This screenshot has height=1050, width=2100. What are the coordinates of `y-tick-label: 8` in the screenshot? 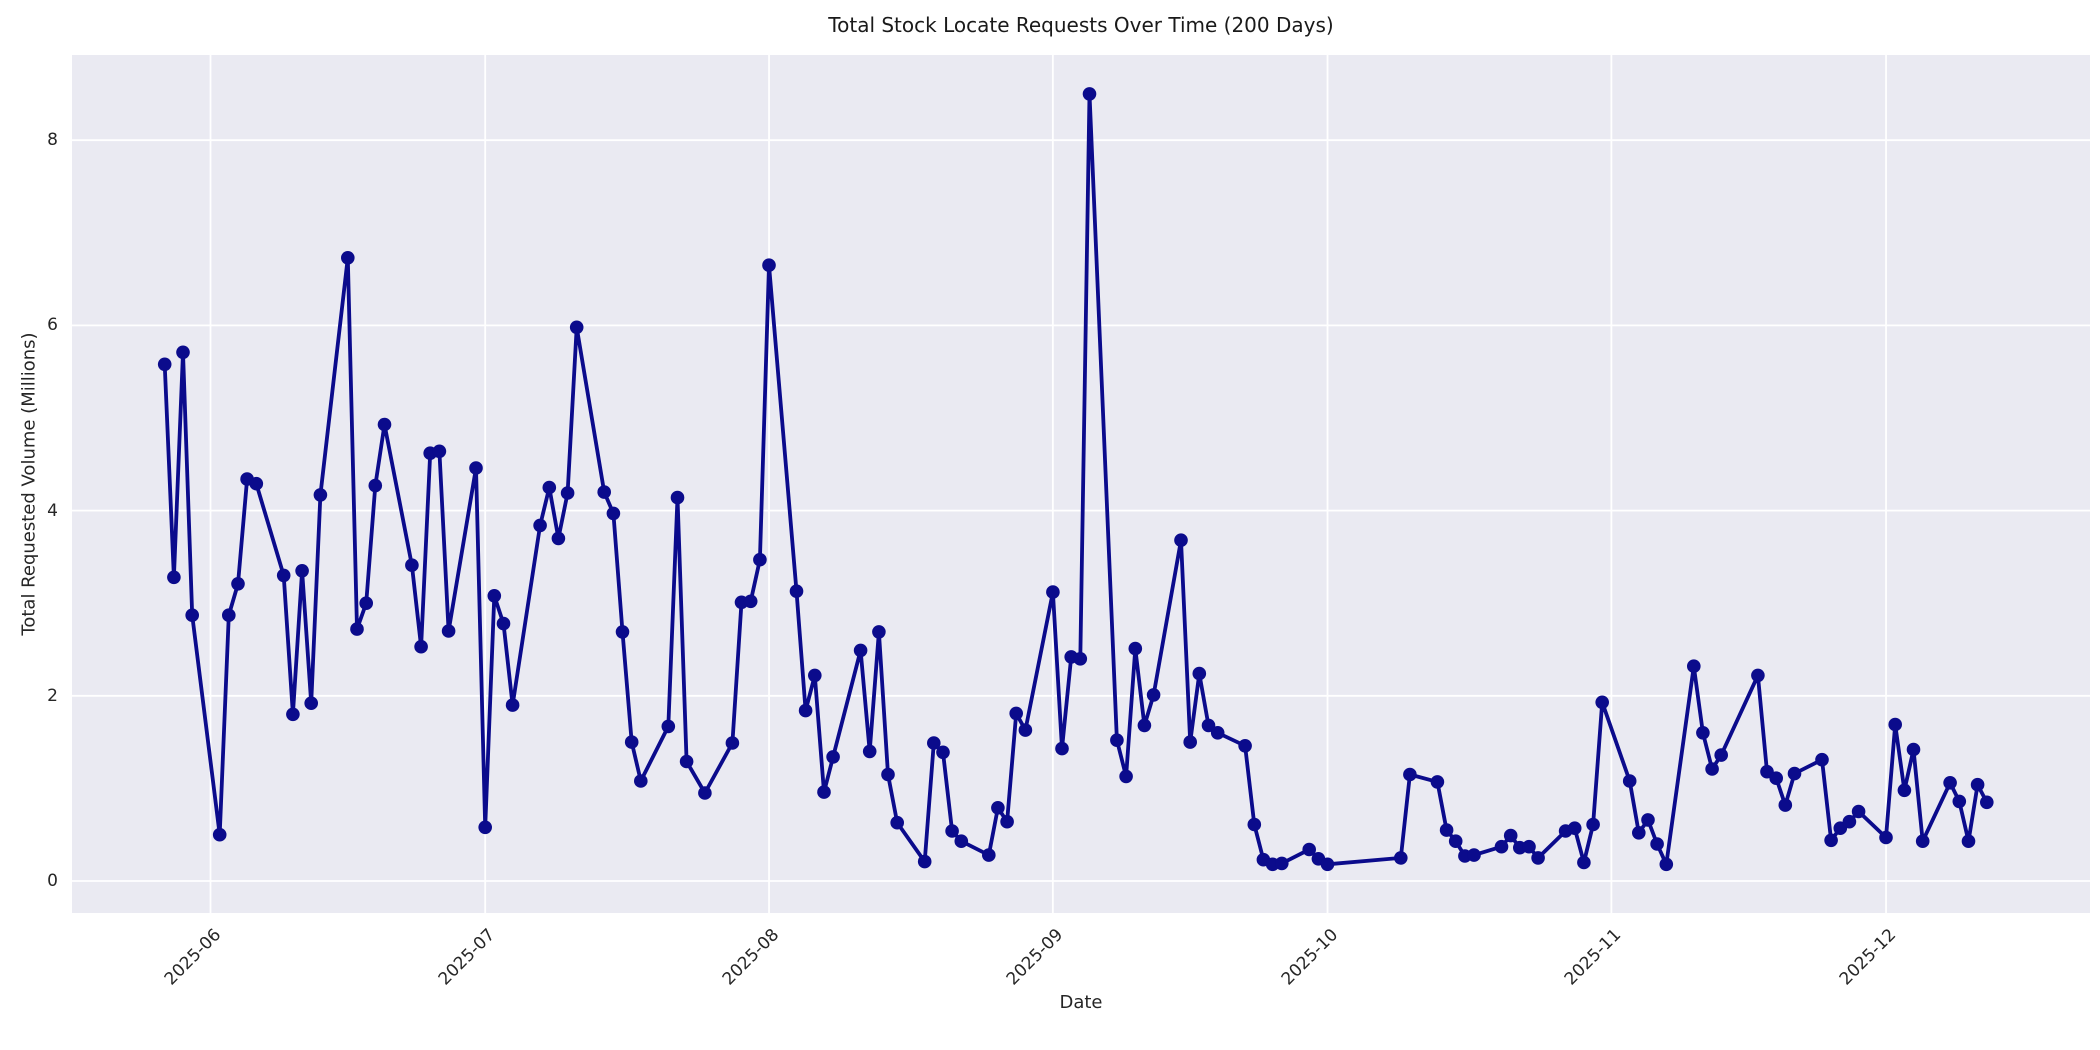 It's located at (52, 140).